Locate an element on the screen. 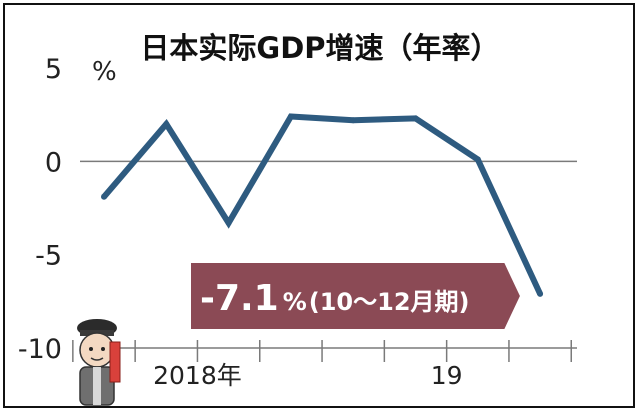 The height and width of the screenshot is (413, 640). callout-text: -7.1 %(10～12月期) is located at coordinates (335, 298).